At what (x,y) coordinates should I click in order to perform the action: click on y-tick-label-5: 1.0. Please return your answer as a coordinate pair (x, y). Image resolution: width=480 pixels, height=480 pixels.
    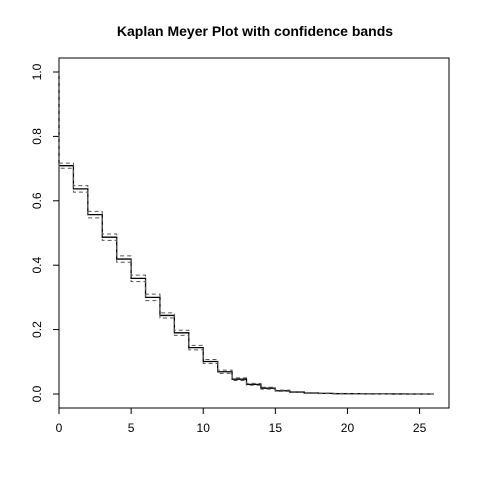
    Looking at the image, I should click on (37, 71).